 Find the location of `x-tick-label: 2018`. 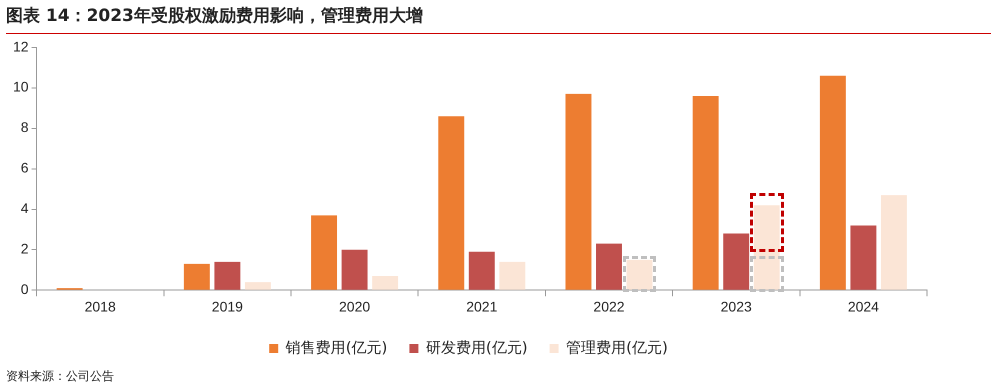

x-tick-label: 2018 is located at coordinates (100, 306).